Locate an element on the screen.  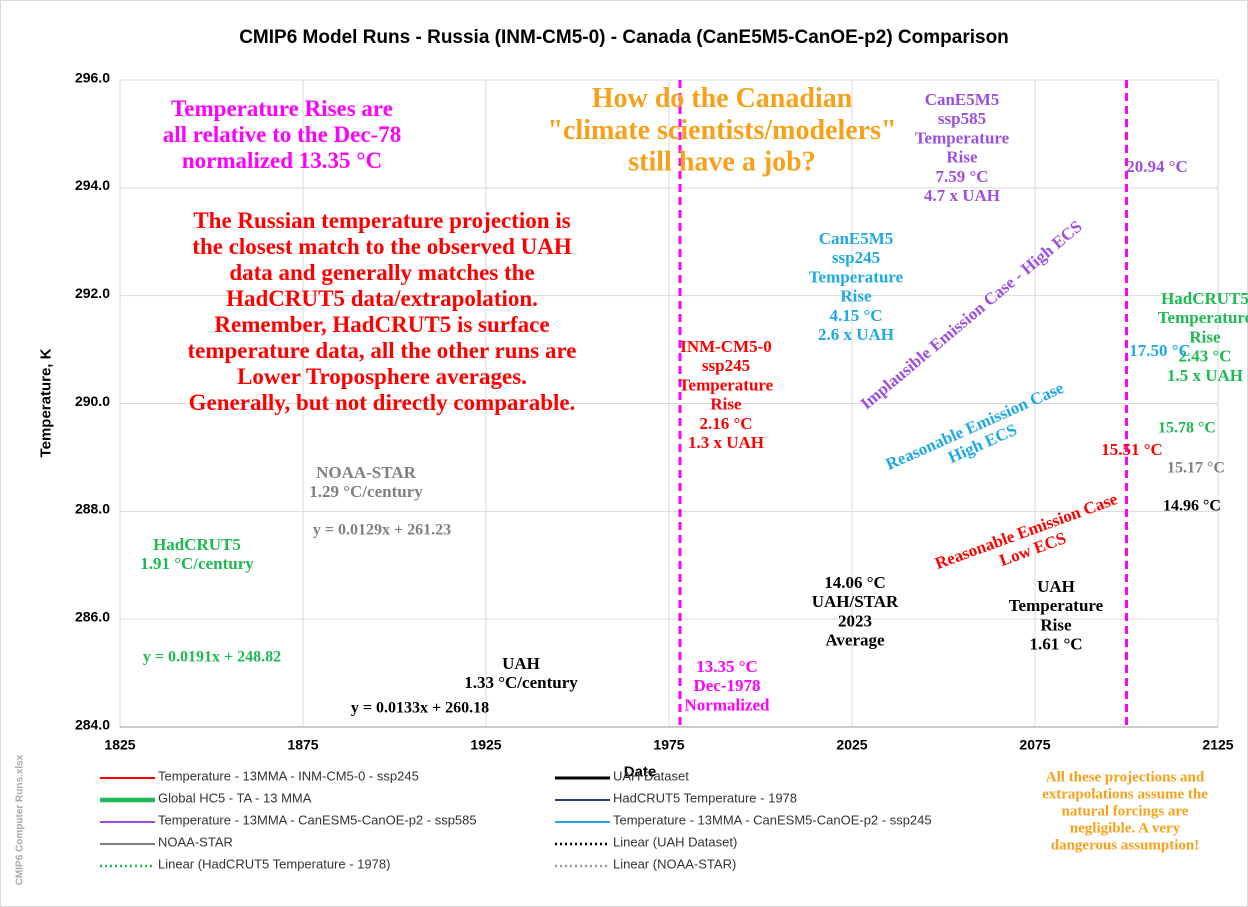
annotation: 1.5 x UAH is located at coordinates (1205, 375).